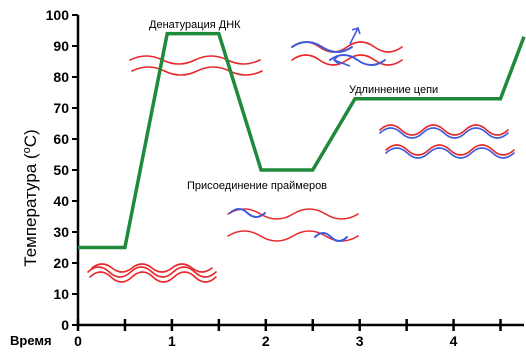 Image resolution: width=526 pixels, height=352 pixels. Describe the element at coordinates (172, 341) in the screenshot. I see `x-tick-label: 1` at that location.